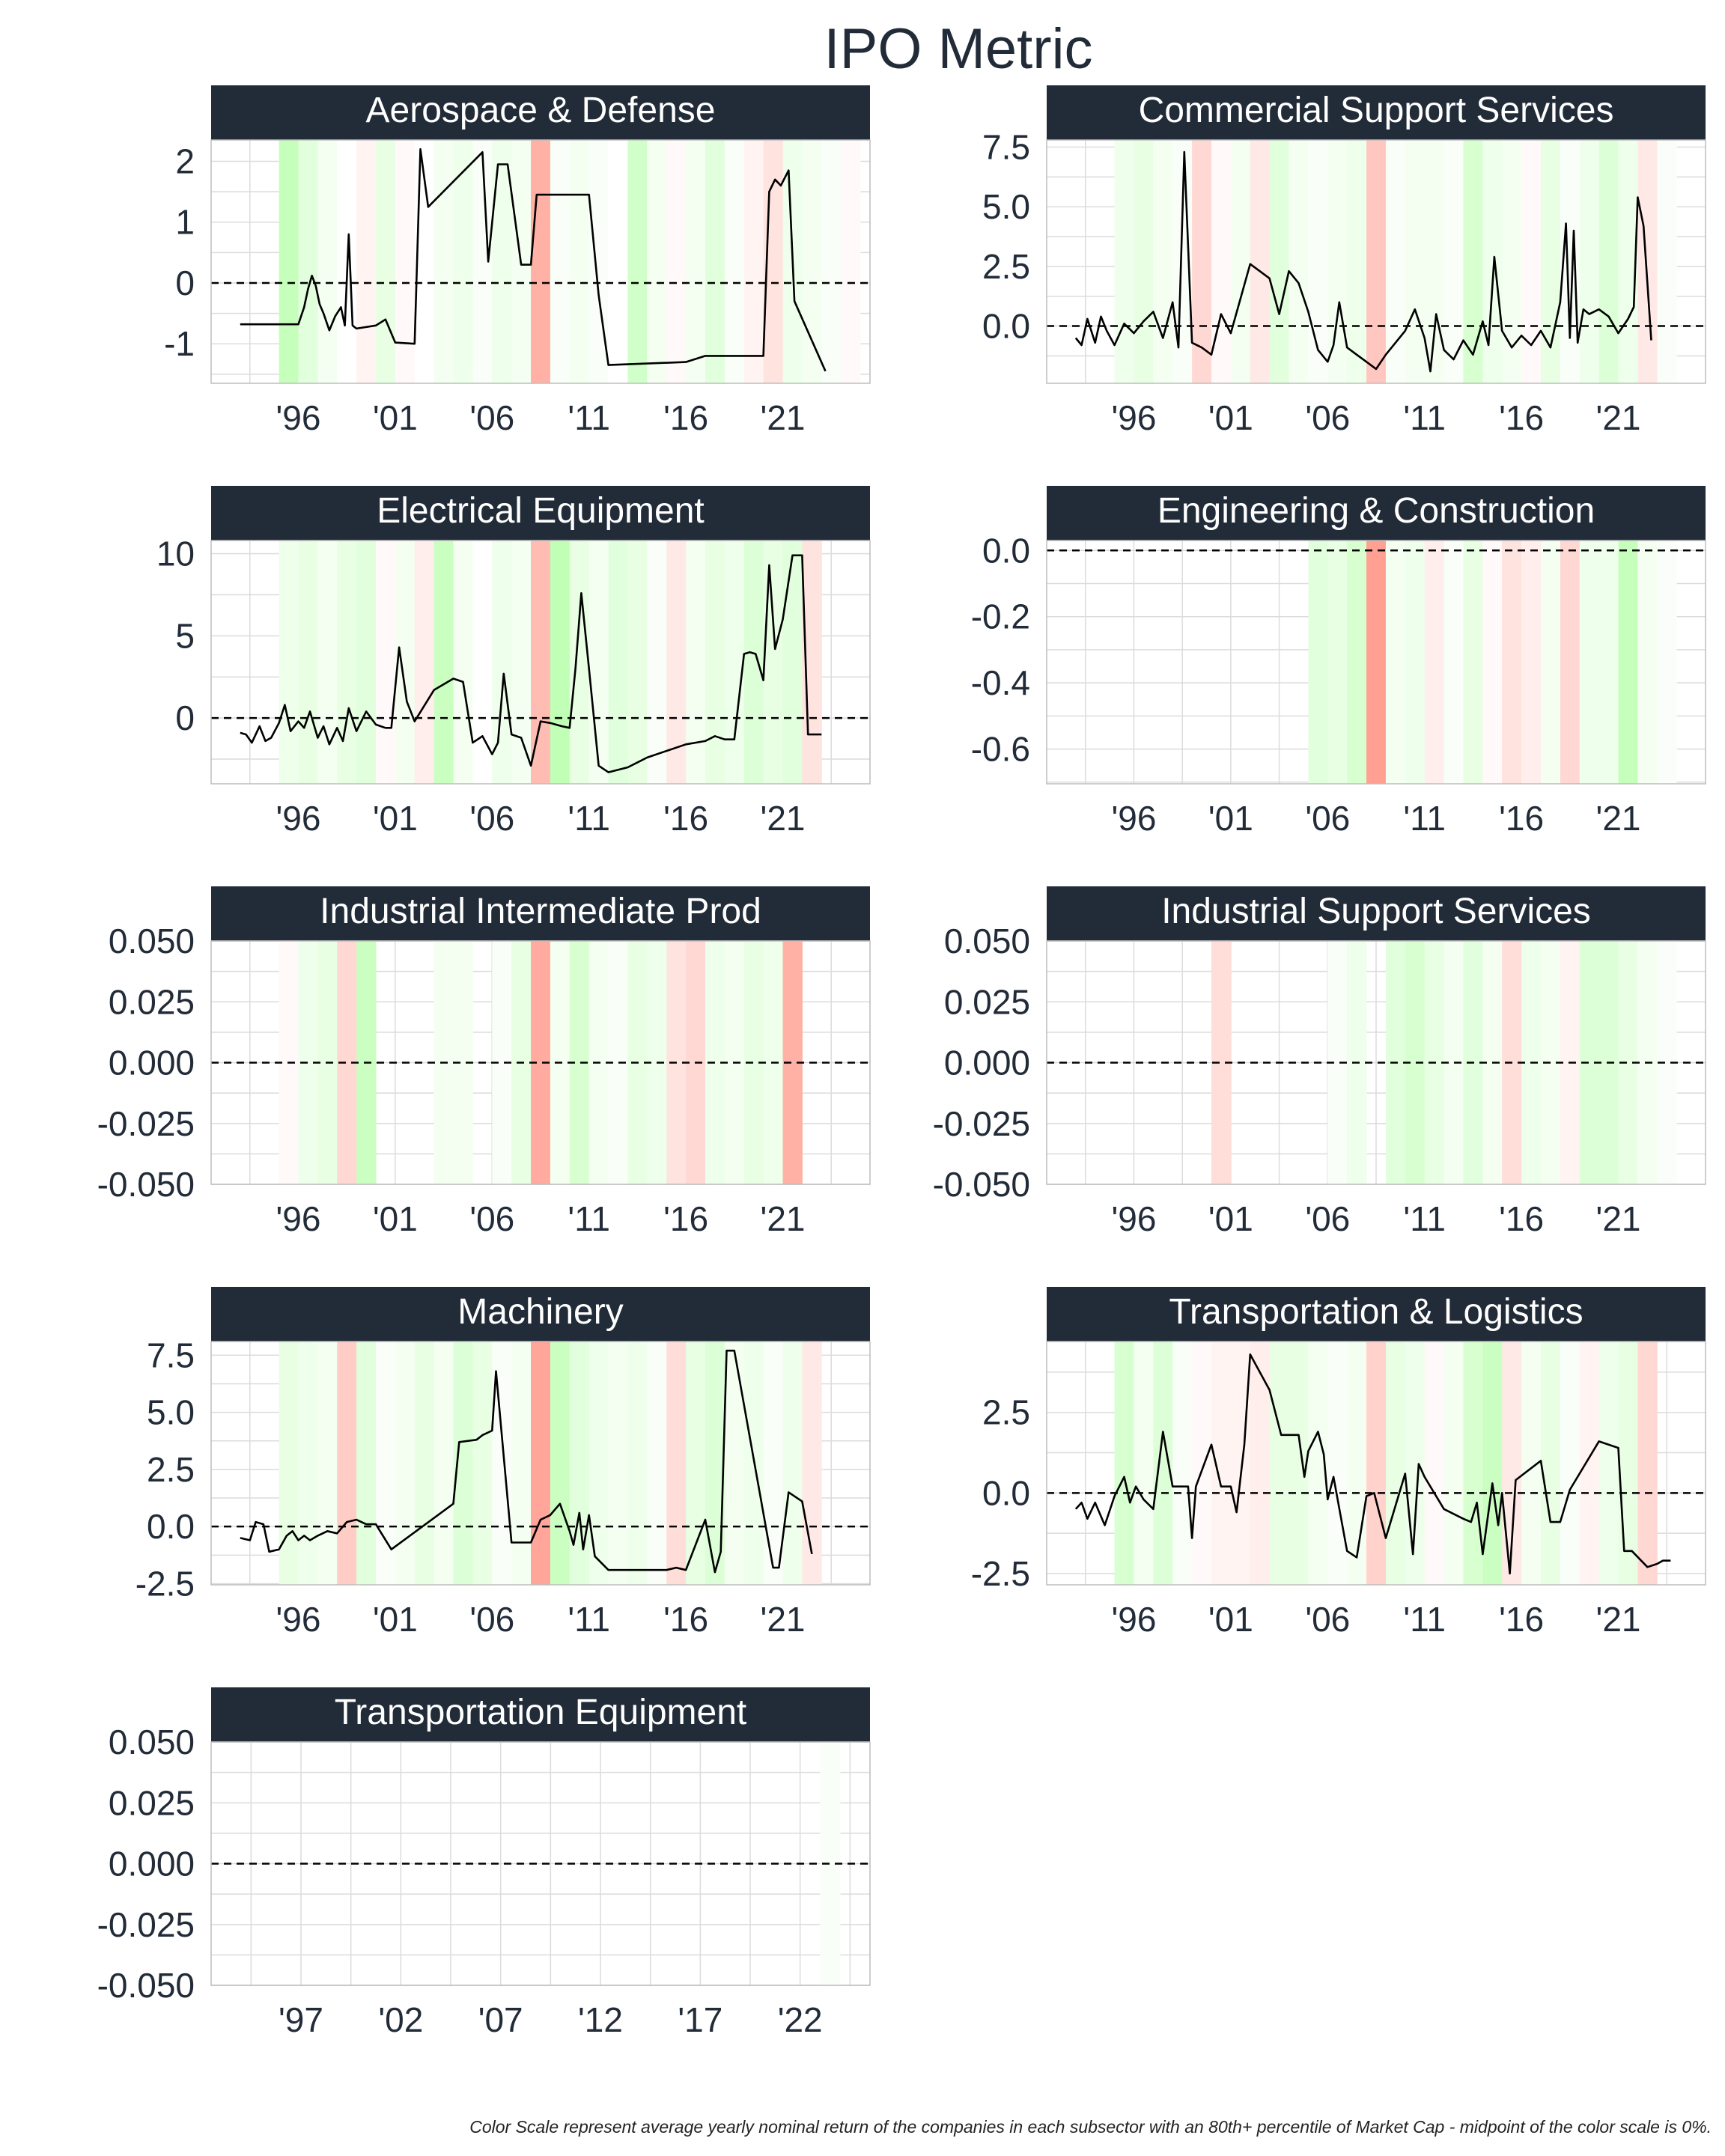 This screenshot has width=1725, height=2156. Describe the element at coordinates (185, 283) in the screenshot. I see `y-tick-label: 0` at that location.